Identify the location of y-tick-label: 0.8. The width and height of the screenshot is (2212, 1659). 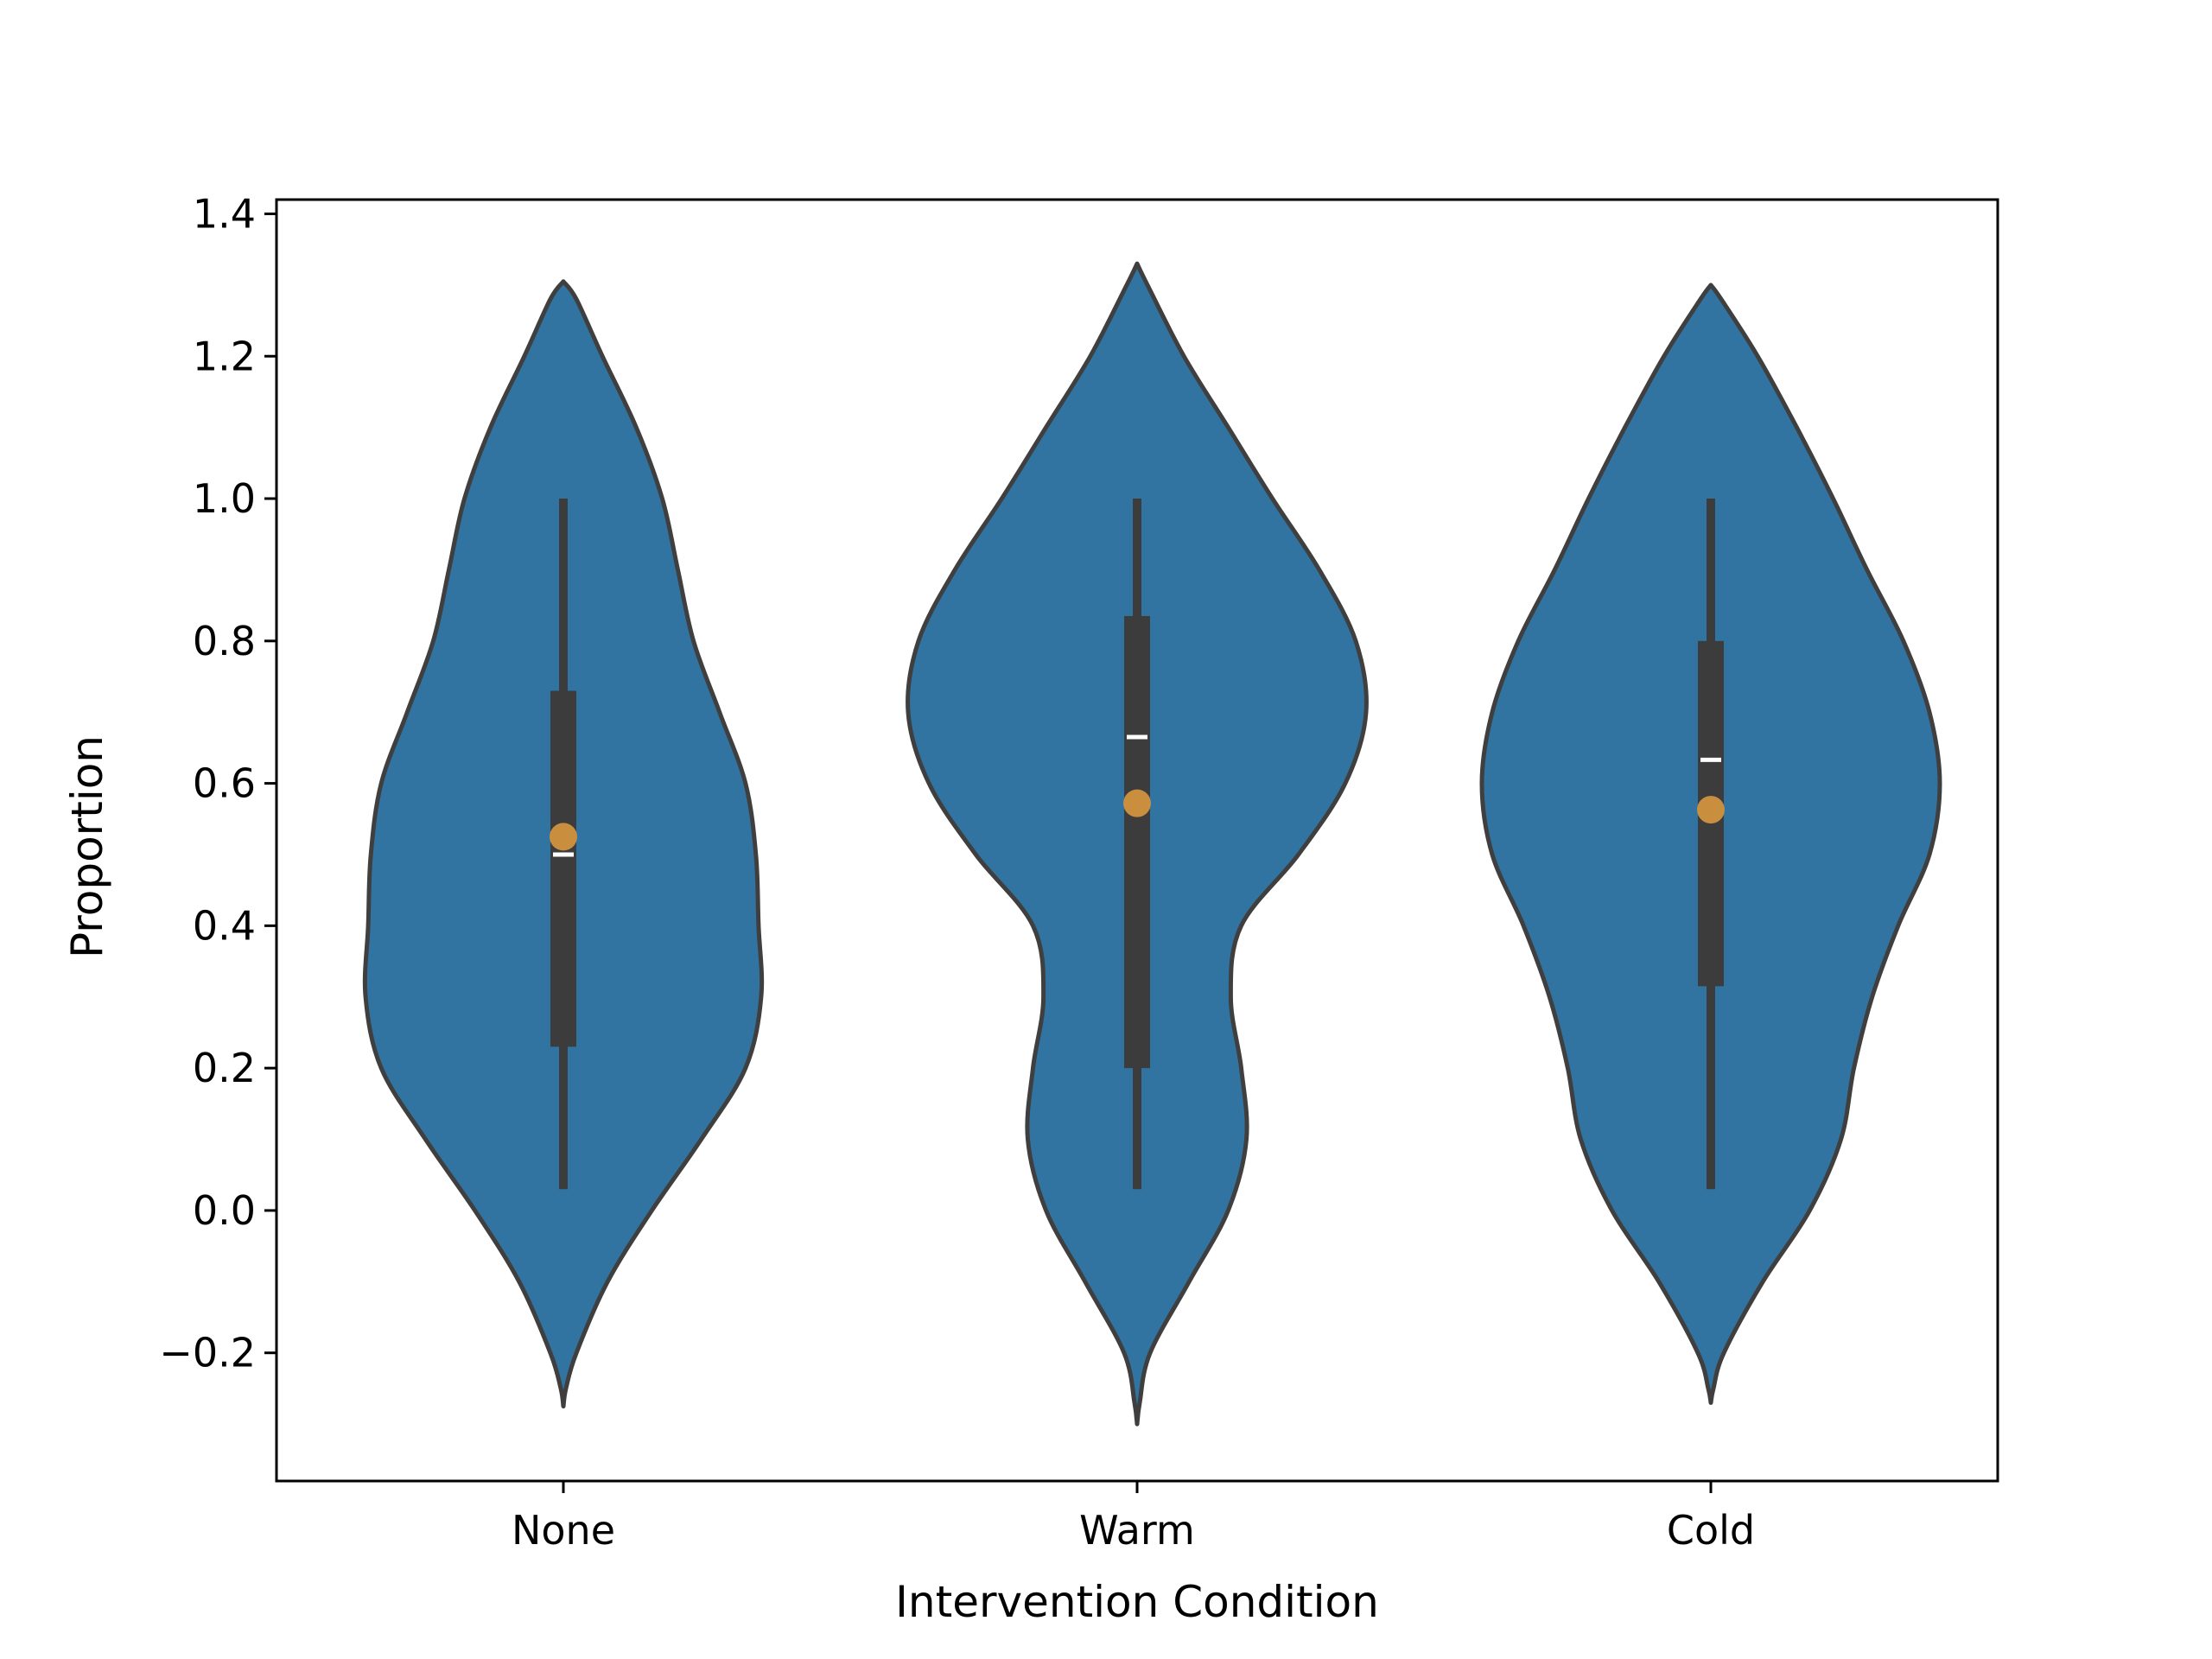
(224, 641).